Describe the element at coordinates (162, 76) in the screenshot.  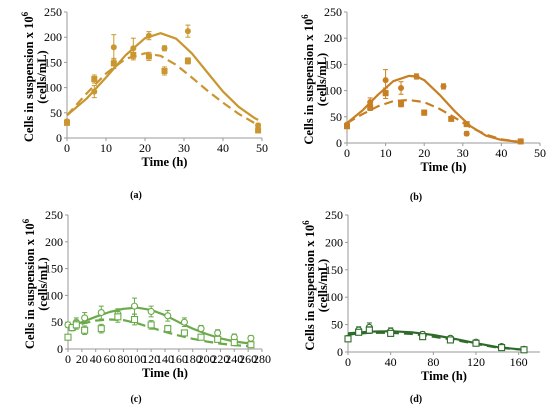
I see `solid-fit-line` at that location.